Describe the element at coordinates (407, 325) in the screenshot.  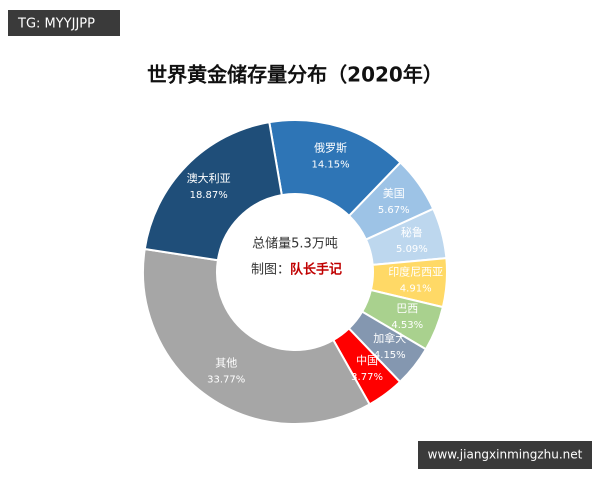
I see `value-label: 4.53%` at that location.